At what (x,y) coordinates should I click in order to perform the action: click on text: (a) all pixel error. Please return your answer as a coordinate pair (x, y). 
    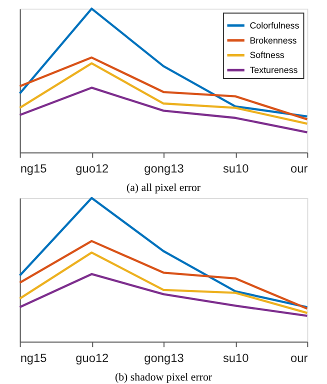
    Looking at the image, I should click on (163, 188).